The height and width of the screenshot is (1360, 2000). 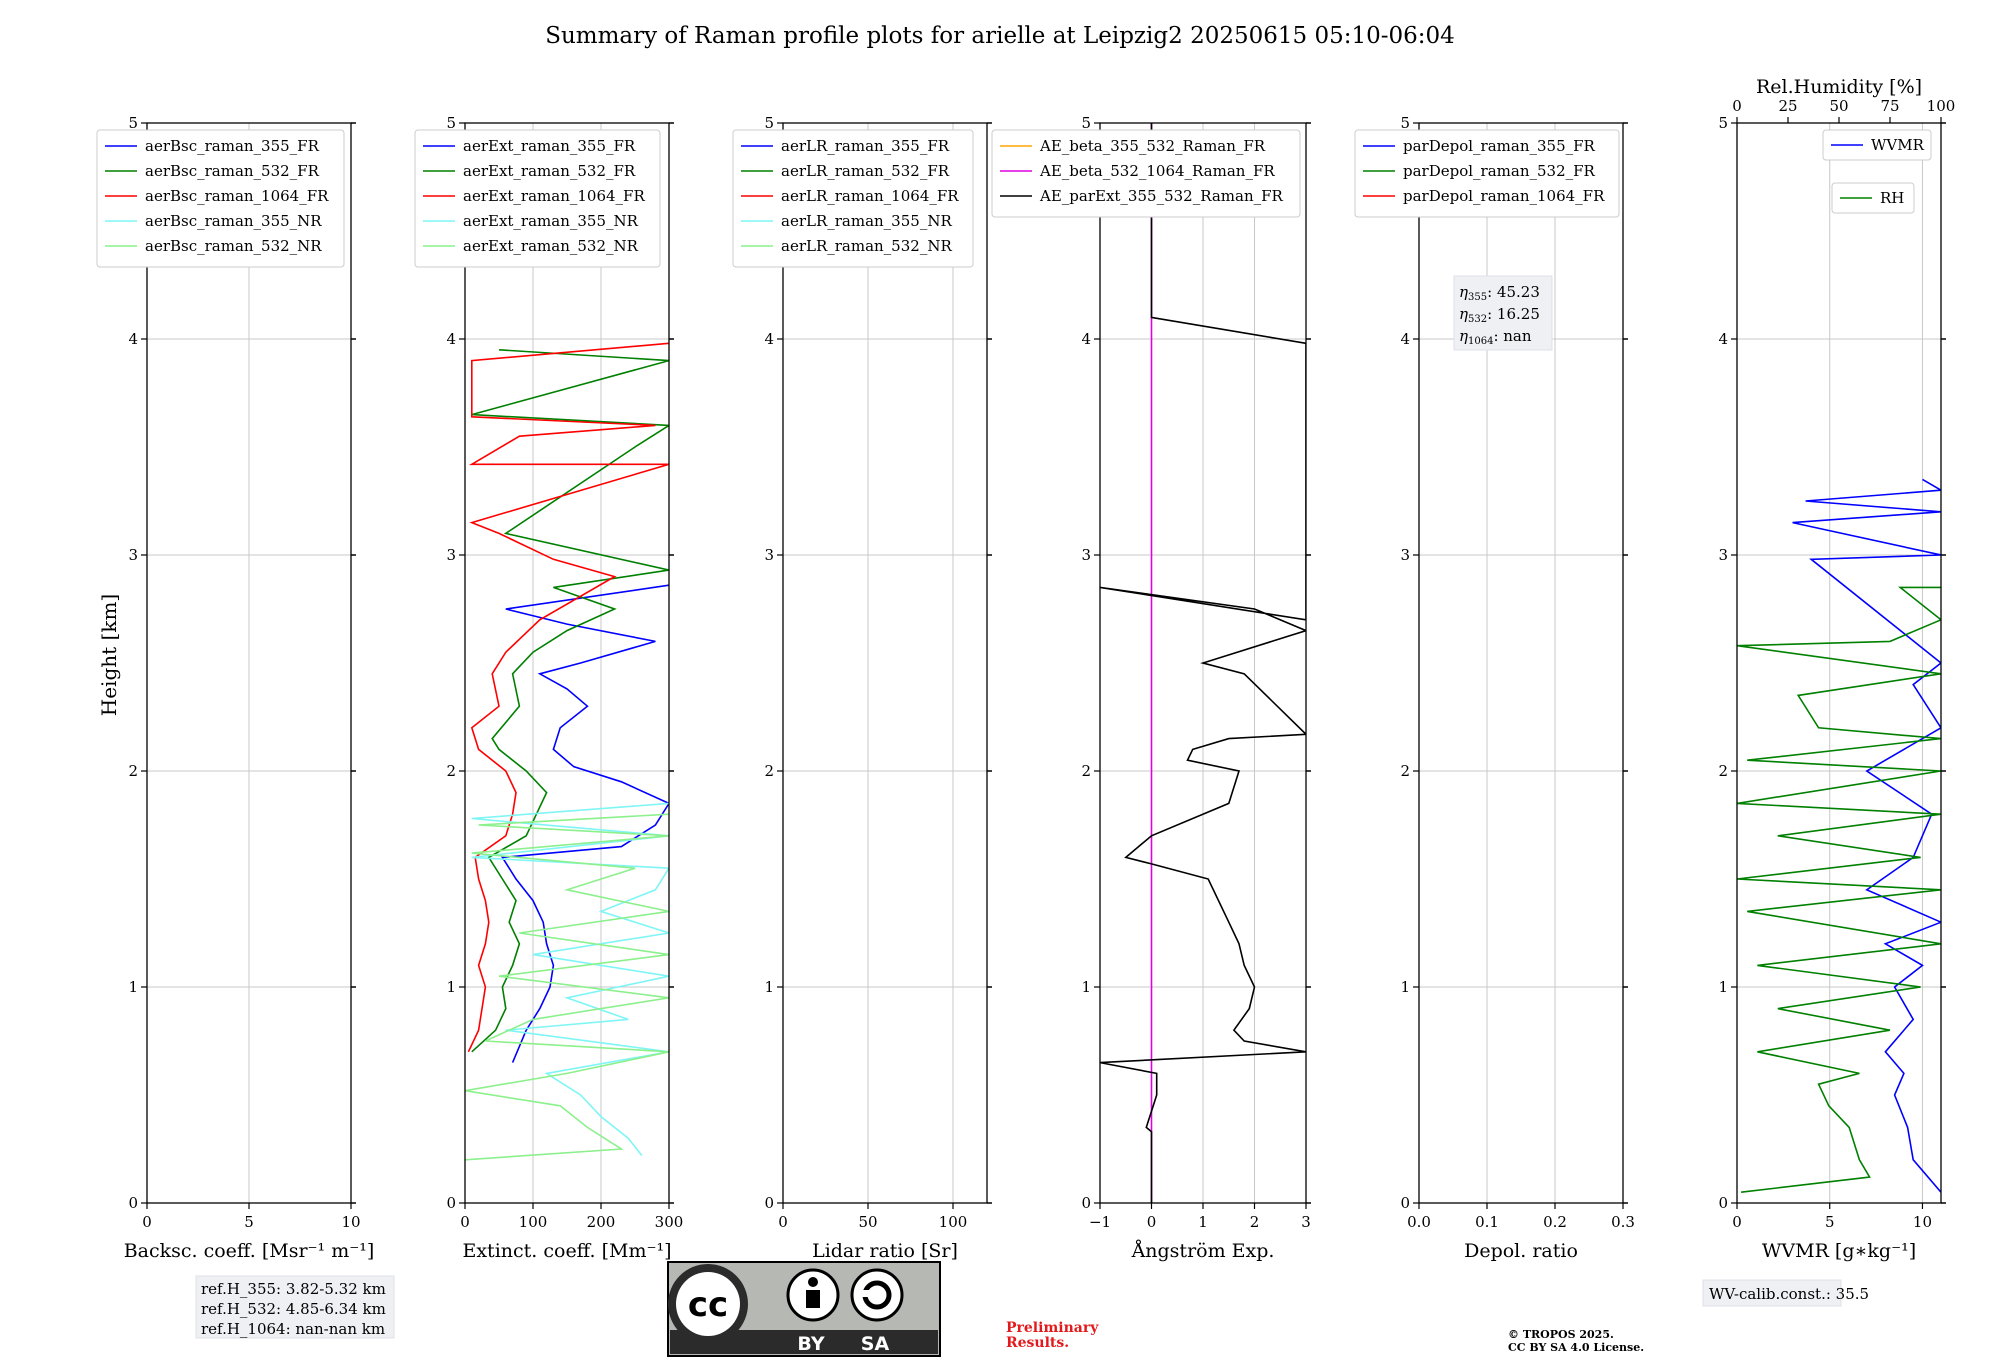 What do you see at coordinates (1839, 1251) in the screenshot?
I see `x-axis-label: WVMR [g∗kg⁻¹]` at bounding box center [1839, 1251].